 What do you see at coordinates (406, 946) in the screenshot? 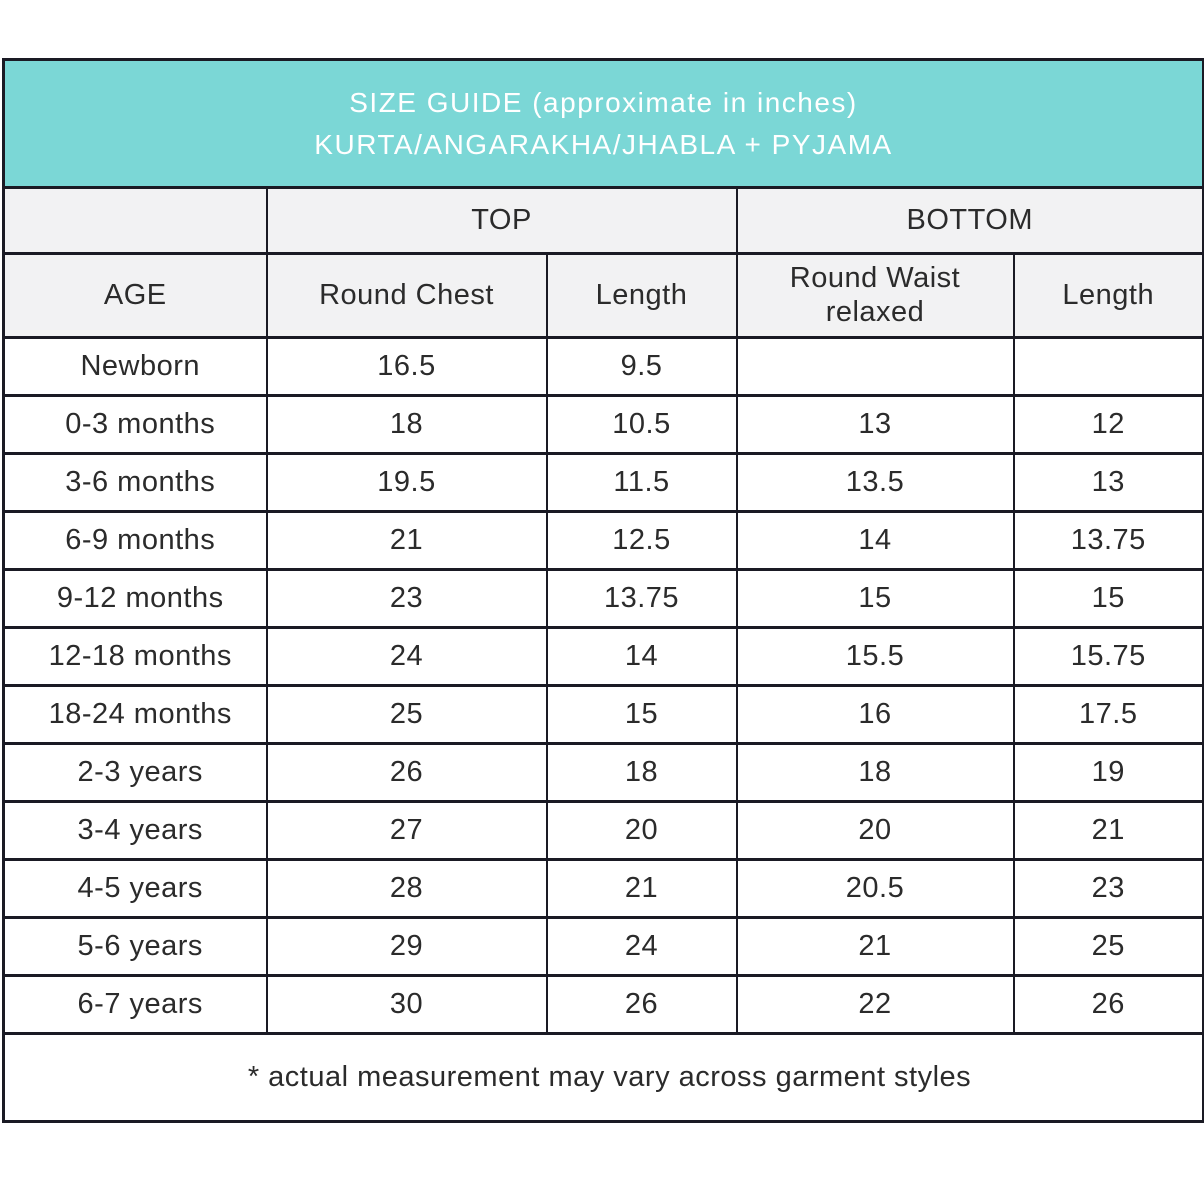
I see `value-cell: 29` at bounding box center [406, 946].